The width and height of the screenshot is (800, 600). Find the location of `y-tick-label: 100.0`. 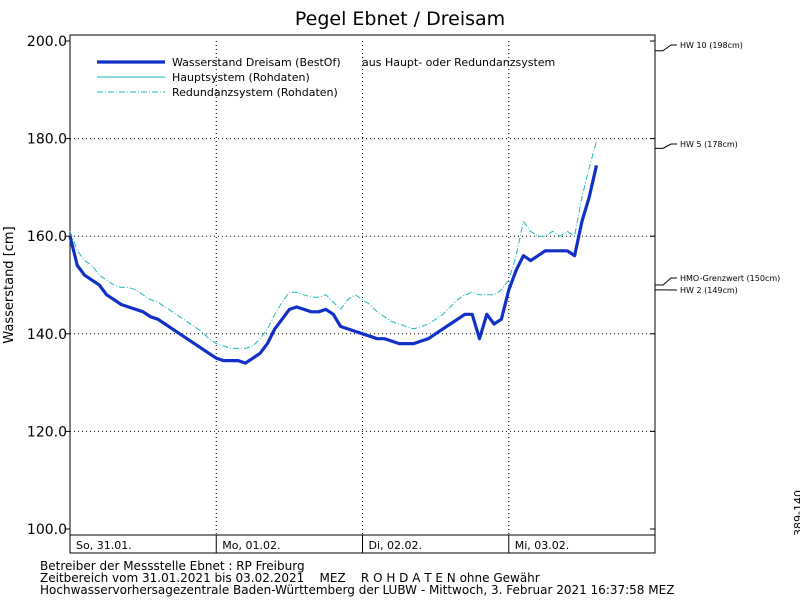

y-tick-label: 100.0 is located at coordinates (47, 530).